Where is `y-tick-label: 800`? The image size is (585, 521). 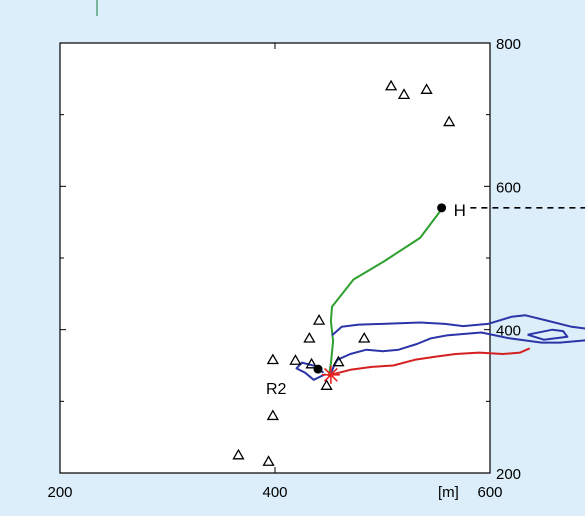 y-tick-label: 800 is located at coordinates (508, 44).